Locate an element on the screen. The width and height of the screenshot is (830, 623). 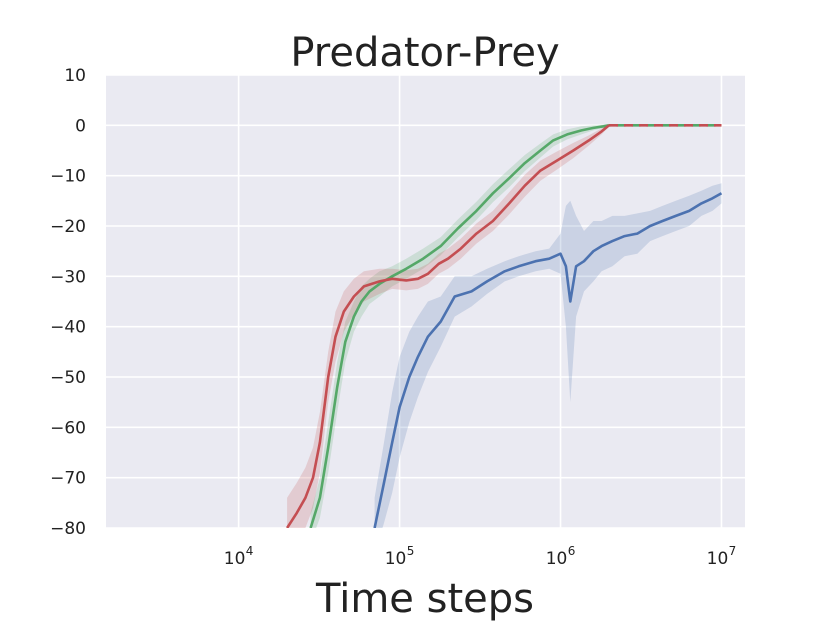
y-tick-label: 0 is located at coordinates (80, 126).